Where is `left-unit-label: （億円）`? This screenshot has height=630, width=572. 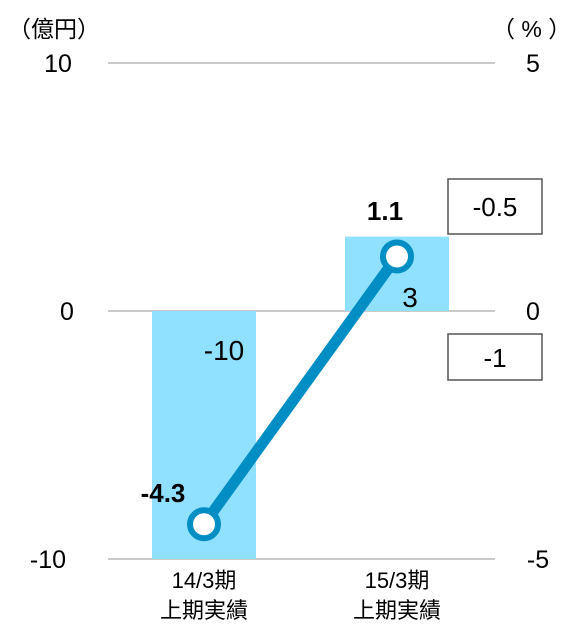 left-unit-label: （億円） is located at coordinates (54, 29).